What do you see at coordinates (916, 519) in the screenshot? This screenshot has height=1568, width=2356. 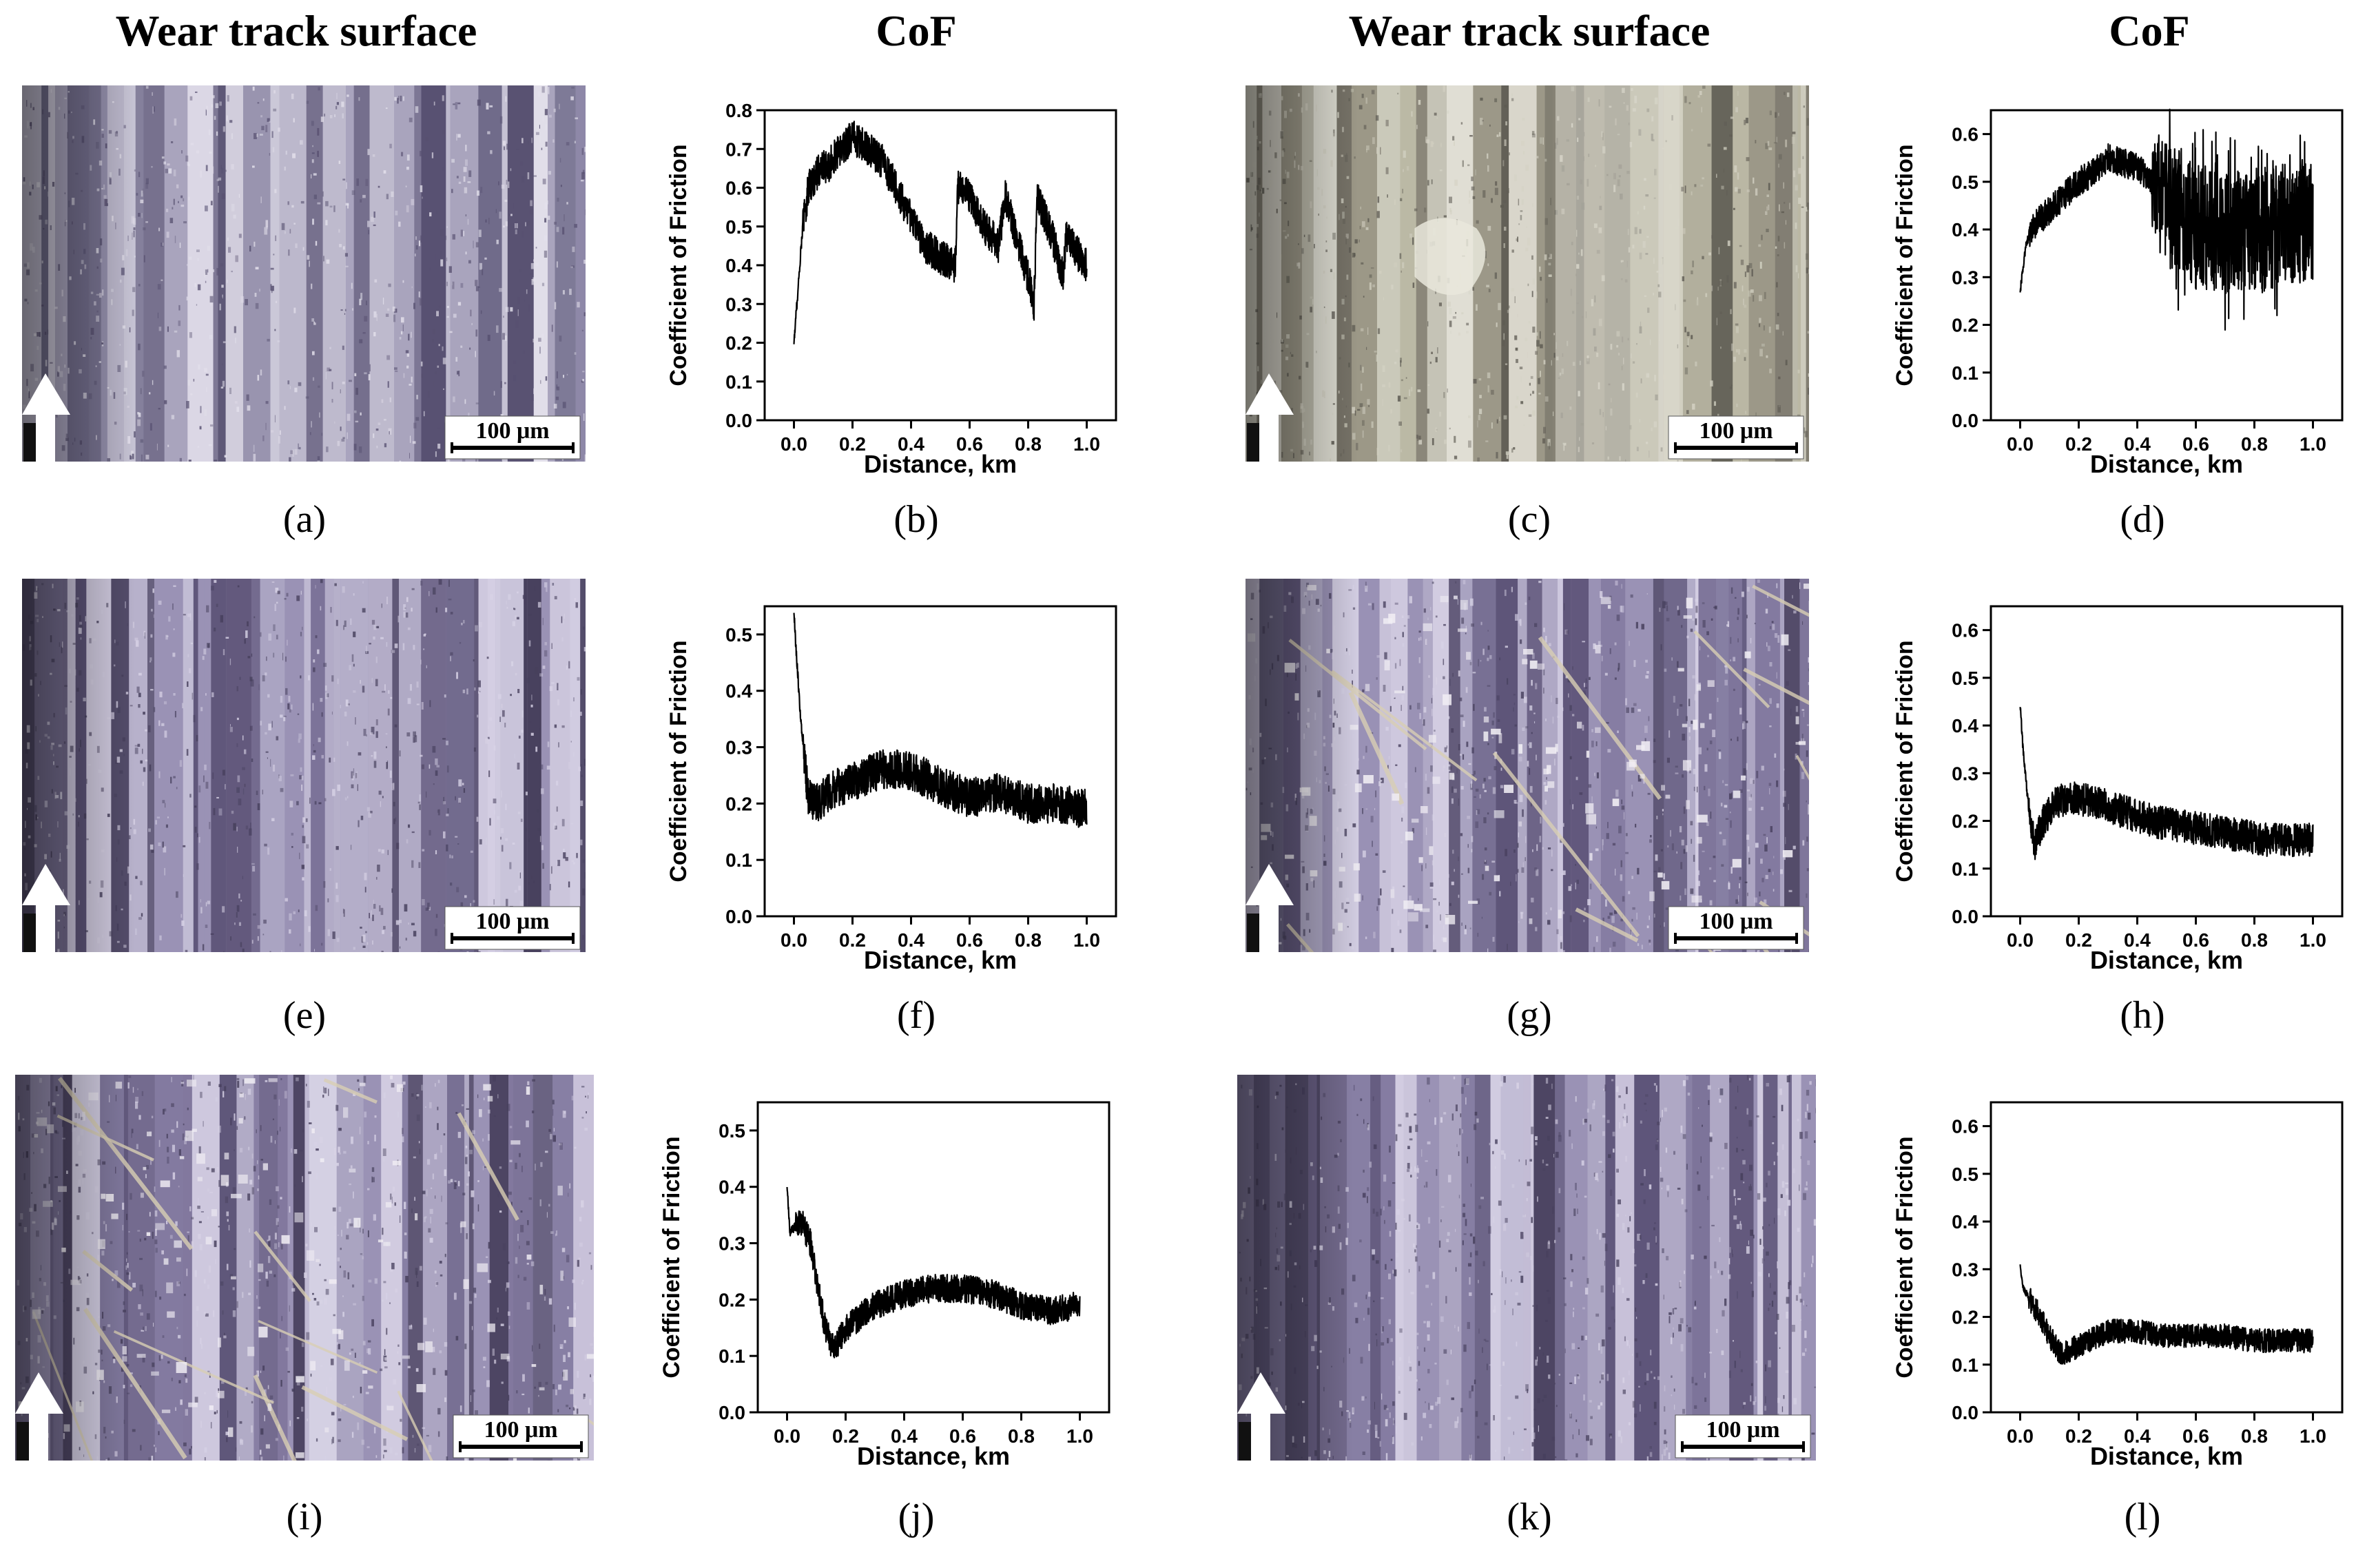 I see `caption-b: (b)` at bounding box center [916, 519].